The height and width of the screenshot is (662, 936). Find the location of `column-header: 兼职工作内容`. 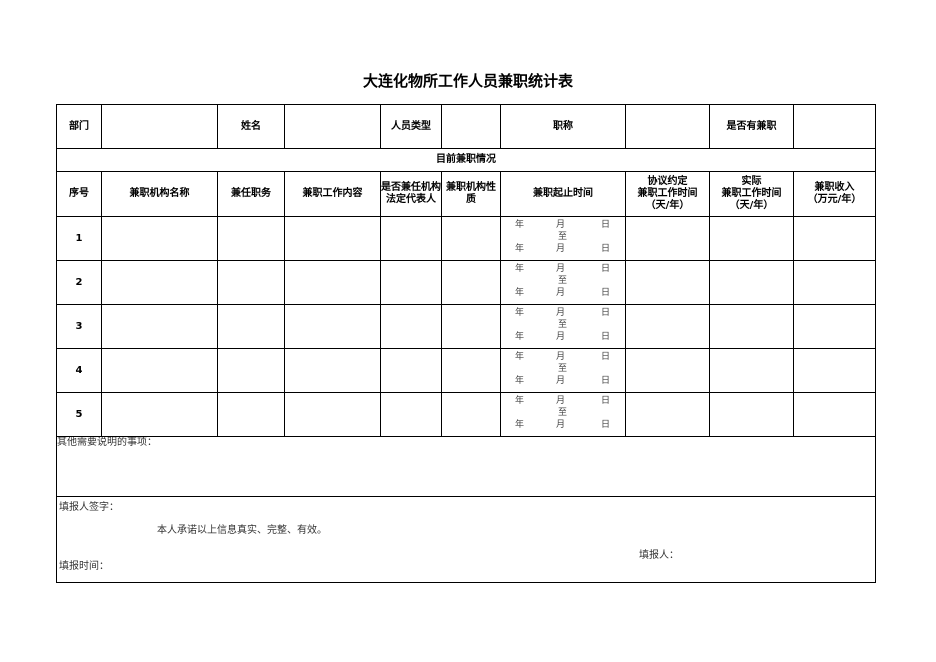

column-header: 兼职工作内容 is located at coordinates (332, 194).